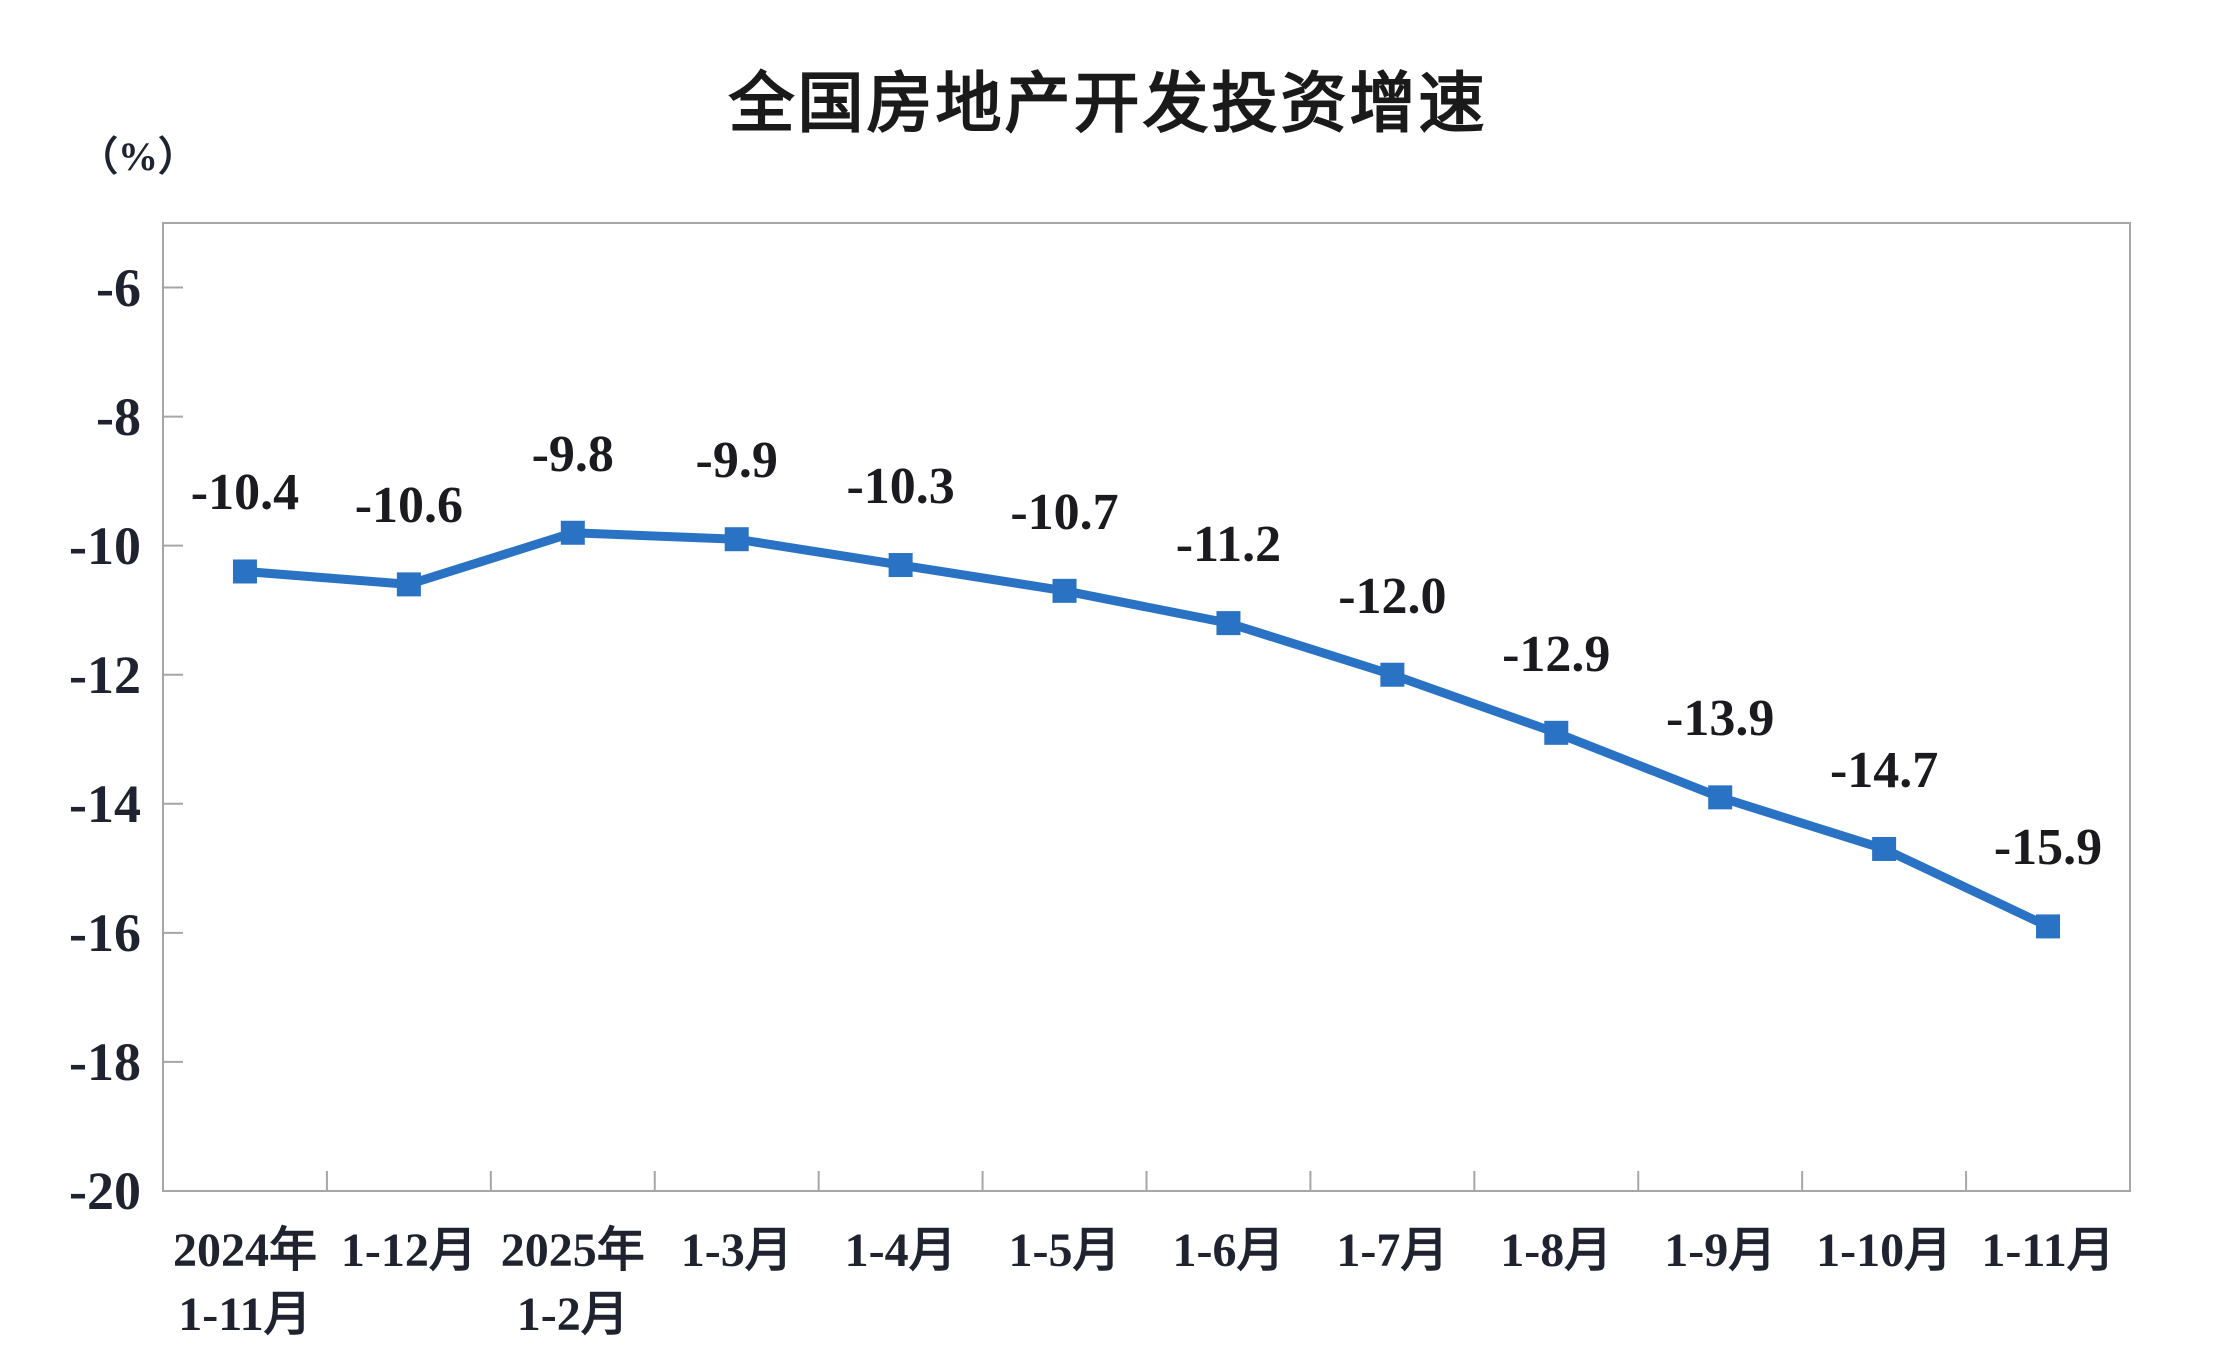 This screenshot has width=2216, height=1372. I want to click on x-category-label-line: 2025年, so click(572, 1250).